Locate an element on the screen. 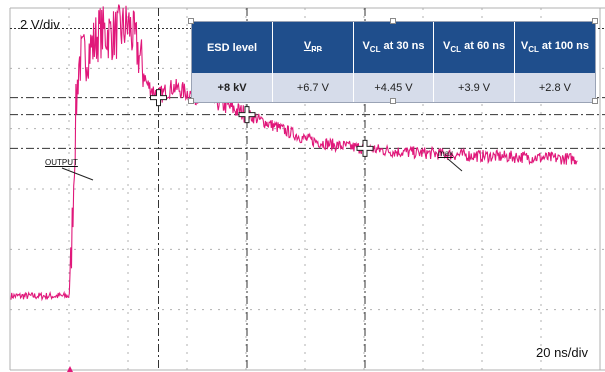 The height and width of the screenshot is (372, 605). time-scale-label: 20 ns/div is located at coordinates (562, 352).